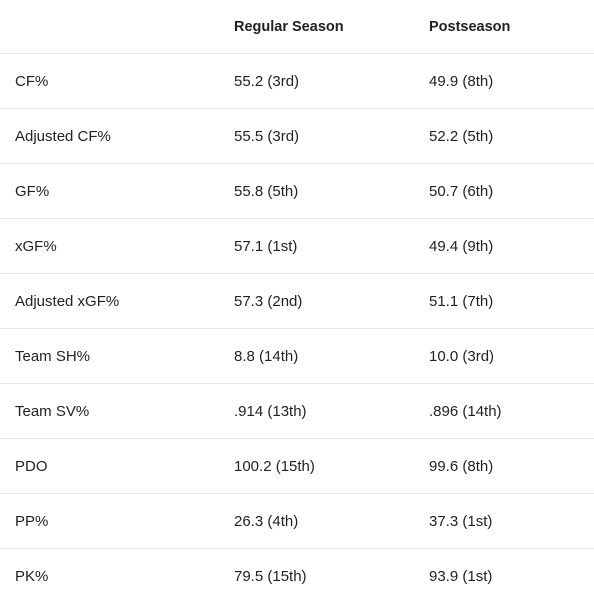  What do you see at coordinates (331, 246) in the screenshot?
I see `table-cell: 57.1 (1st)` at bounding box center [331, 246].